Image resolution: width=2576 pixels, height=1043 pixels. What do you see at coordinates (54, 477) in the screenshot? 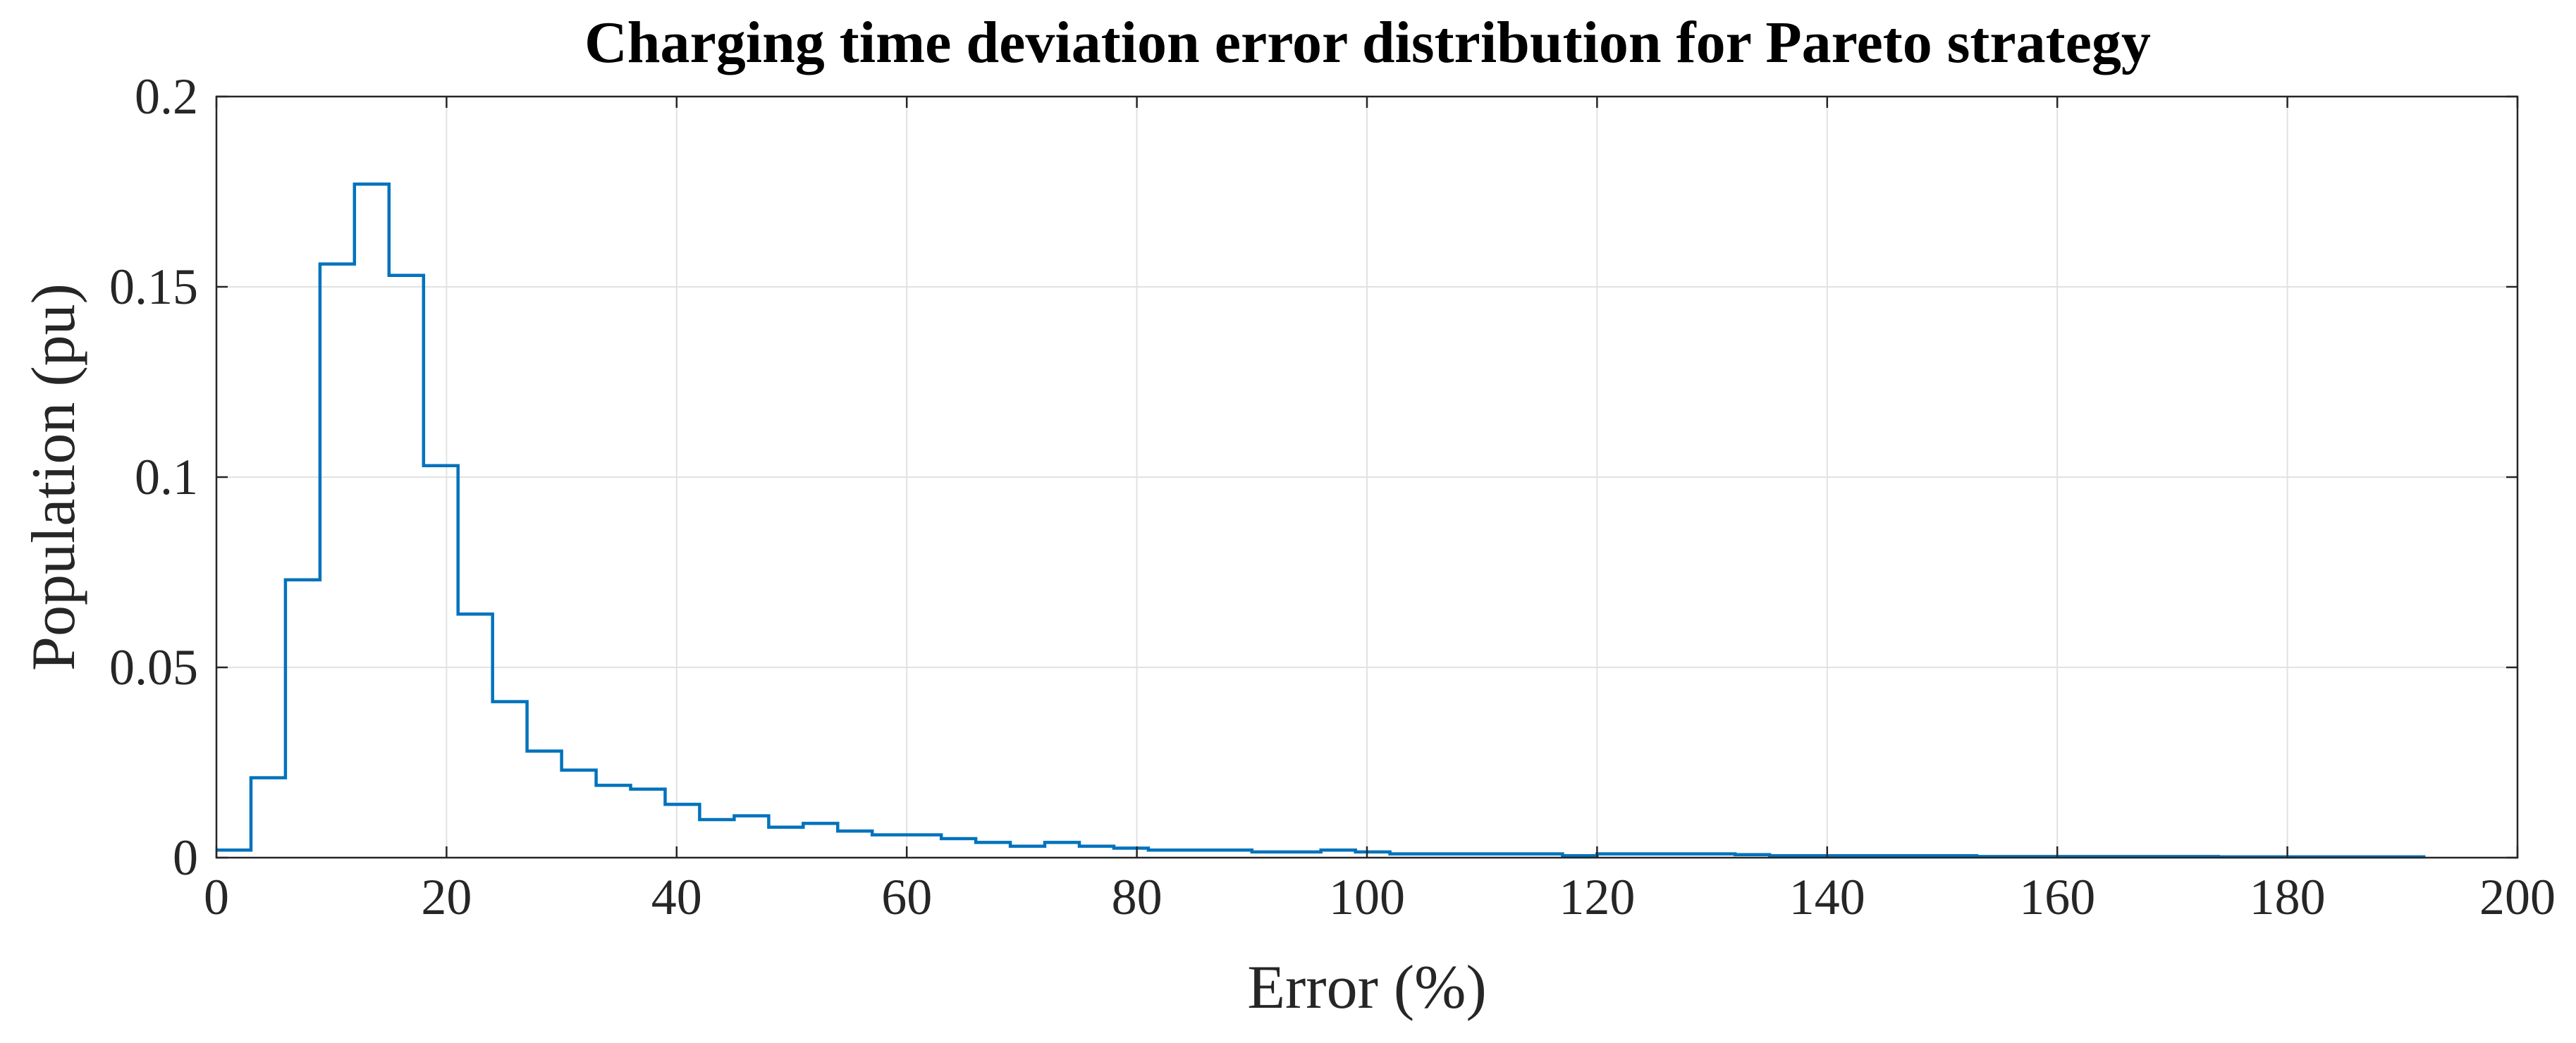
I see `y-axis-label: Population (pu)` at bounding box center [54, 477].